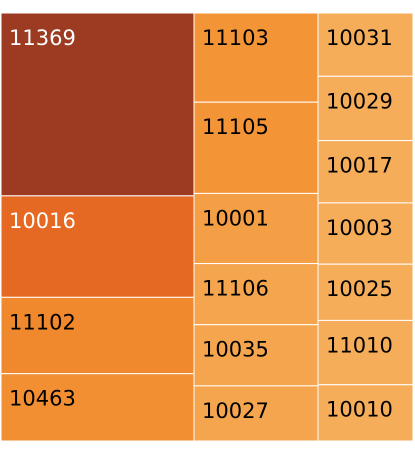  What do you see at coordinates (359, 166) in the screenshot?
I see `treemap-tile-label: 10017` at bounding box center [359, 166].